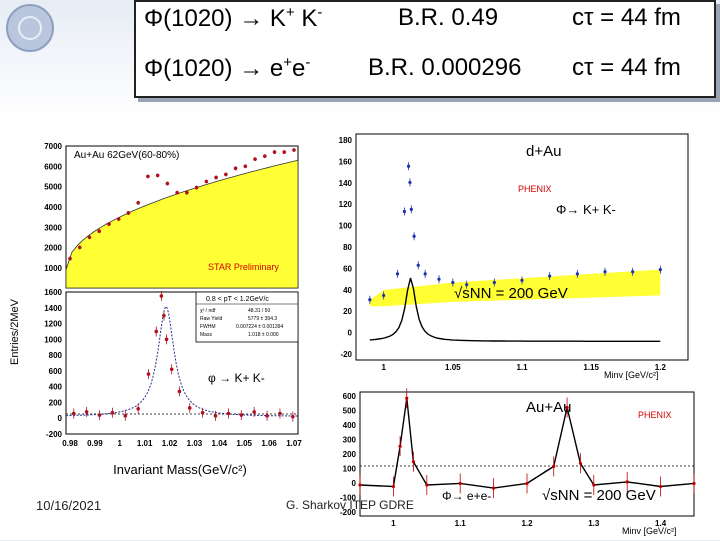 The height and width of the screenshot is (541, 720). Describe the element at coordinates (208, 327) in the screenshot. I see `stats-row-name: FWHM` at that location.